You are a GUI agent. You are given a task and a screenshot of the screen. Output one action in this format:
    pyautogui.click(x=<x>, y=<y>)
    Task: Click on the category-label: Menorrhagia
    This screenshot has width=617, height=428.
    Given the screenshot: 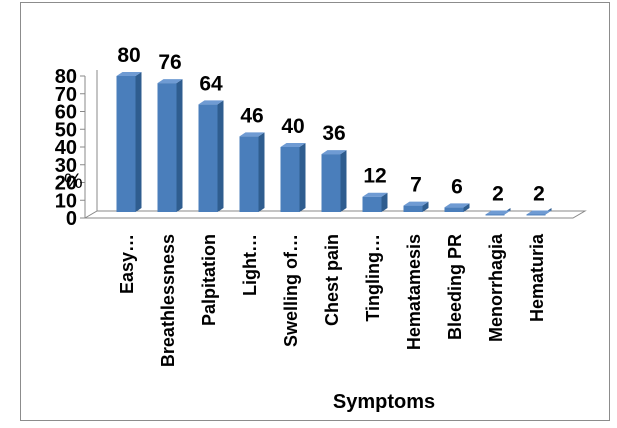 What is the action you would take?
    pyautogui.click(x=496, y=287)
    